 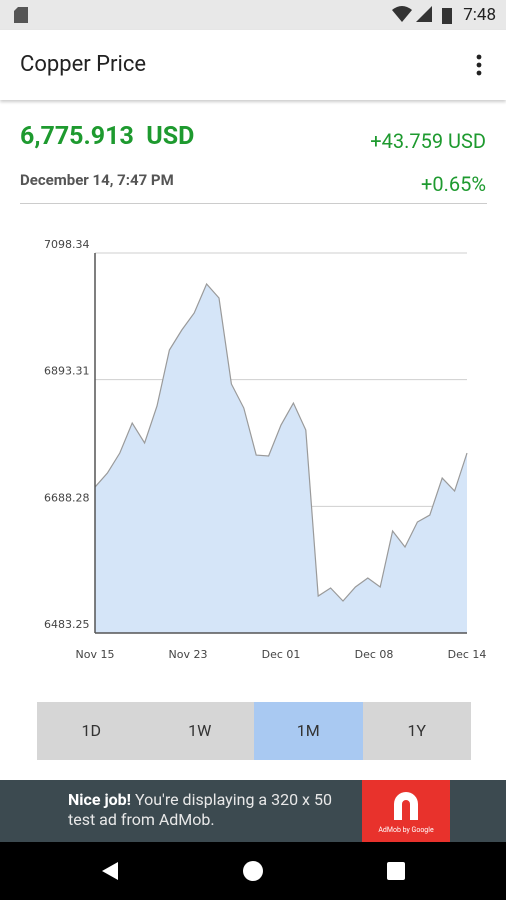 I want to click on price-value: 6,775.913, so click(x=77, y=136).